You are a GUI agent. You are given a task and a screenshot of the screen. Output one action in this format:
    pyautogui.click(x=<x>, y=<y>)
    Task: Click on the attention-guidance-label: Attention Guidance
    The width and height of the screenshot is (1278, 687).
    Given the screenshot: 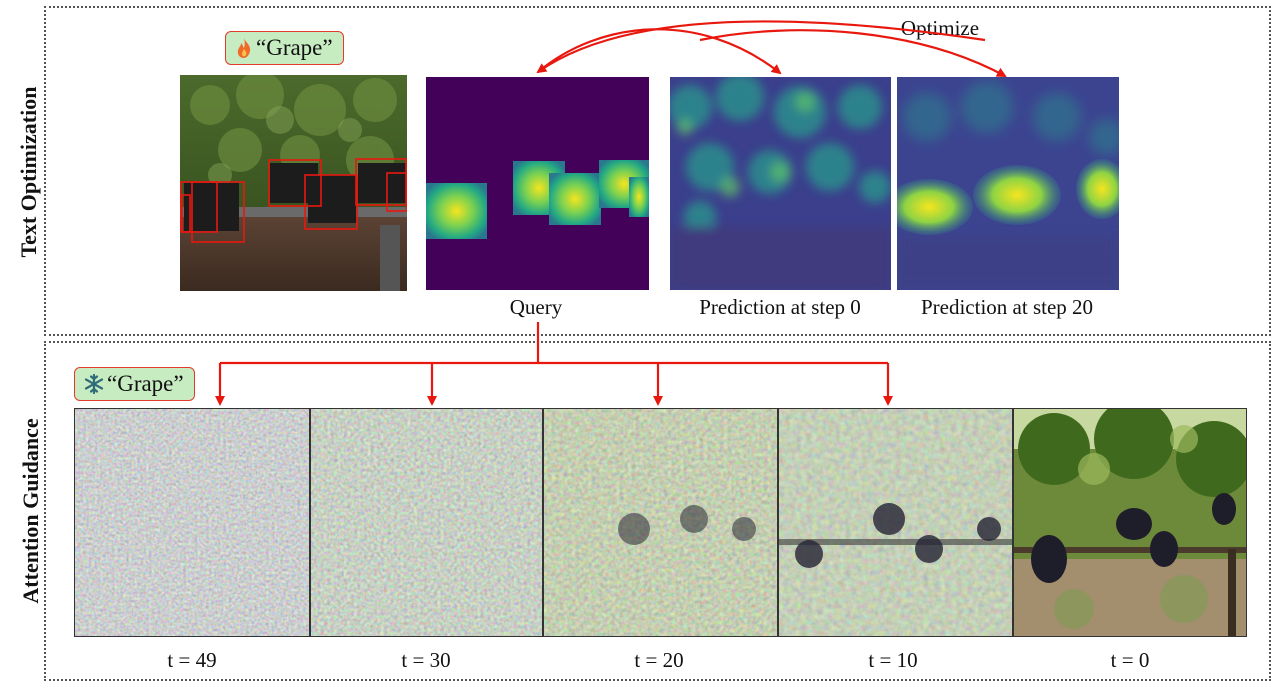 What is the action you would take?
    pyautogui.click(x=30, y=511)
    